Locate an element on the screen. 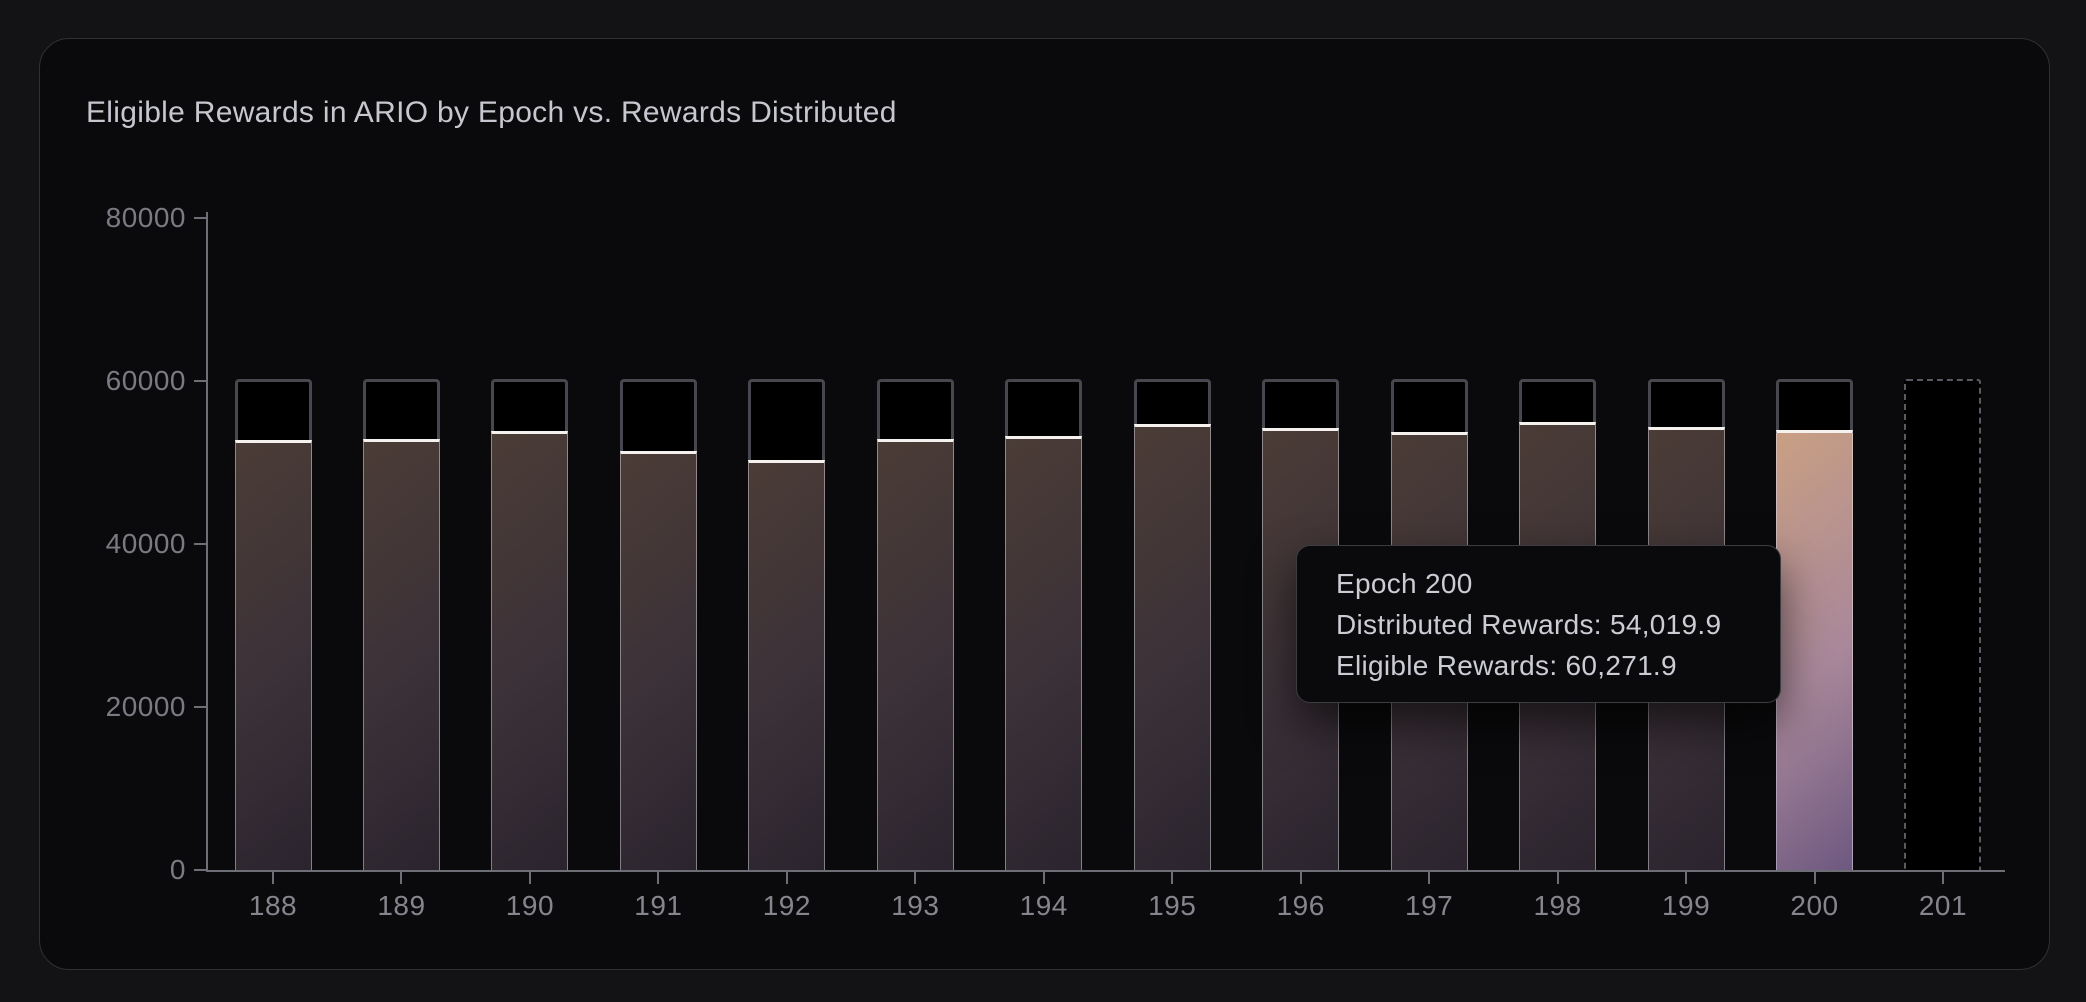 This screenshot has width=2086, height=1002. x-axis-label: 196 is located at coordinates (1300, 905).